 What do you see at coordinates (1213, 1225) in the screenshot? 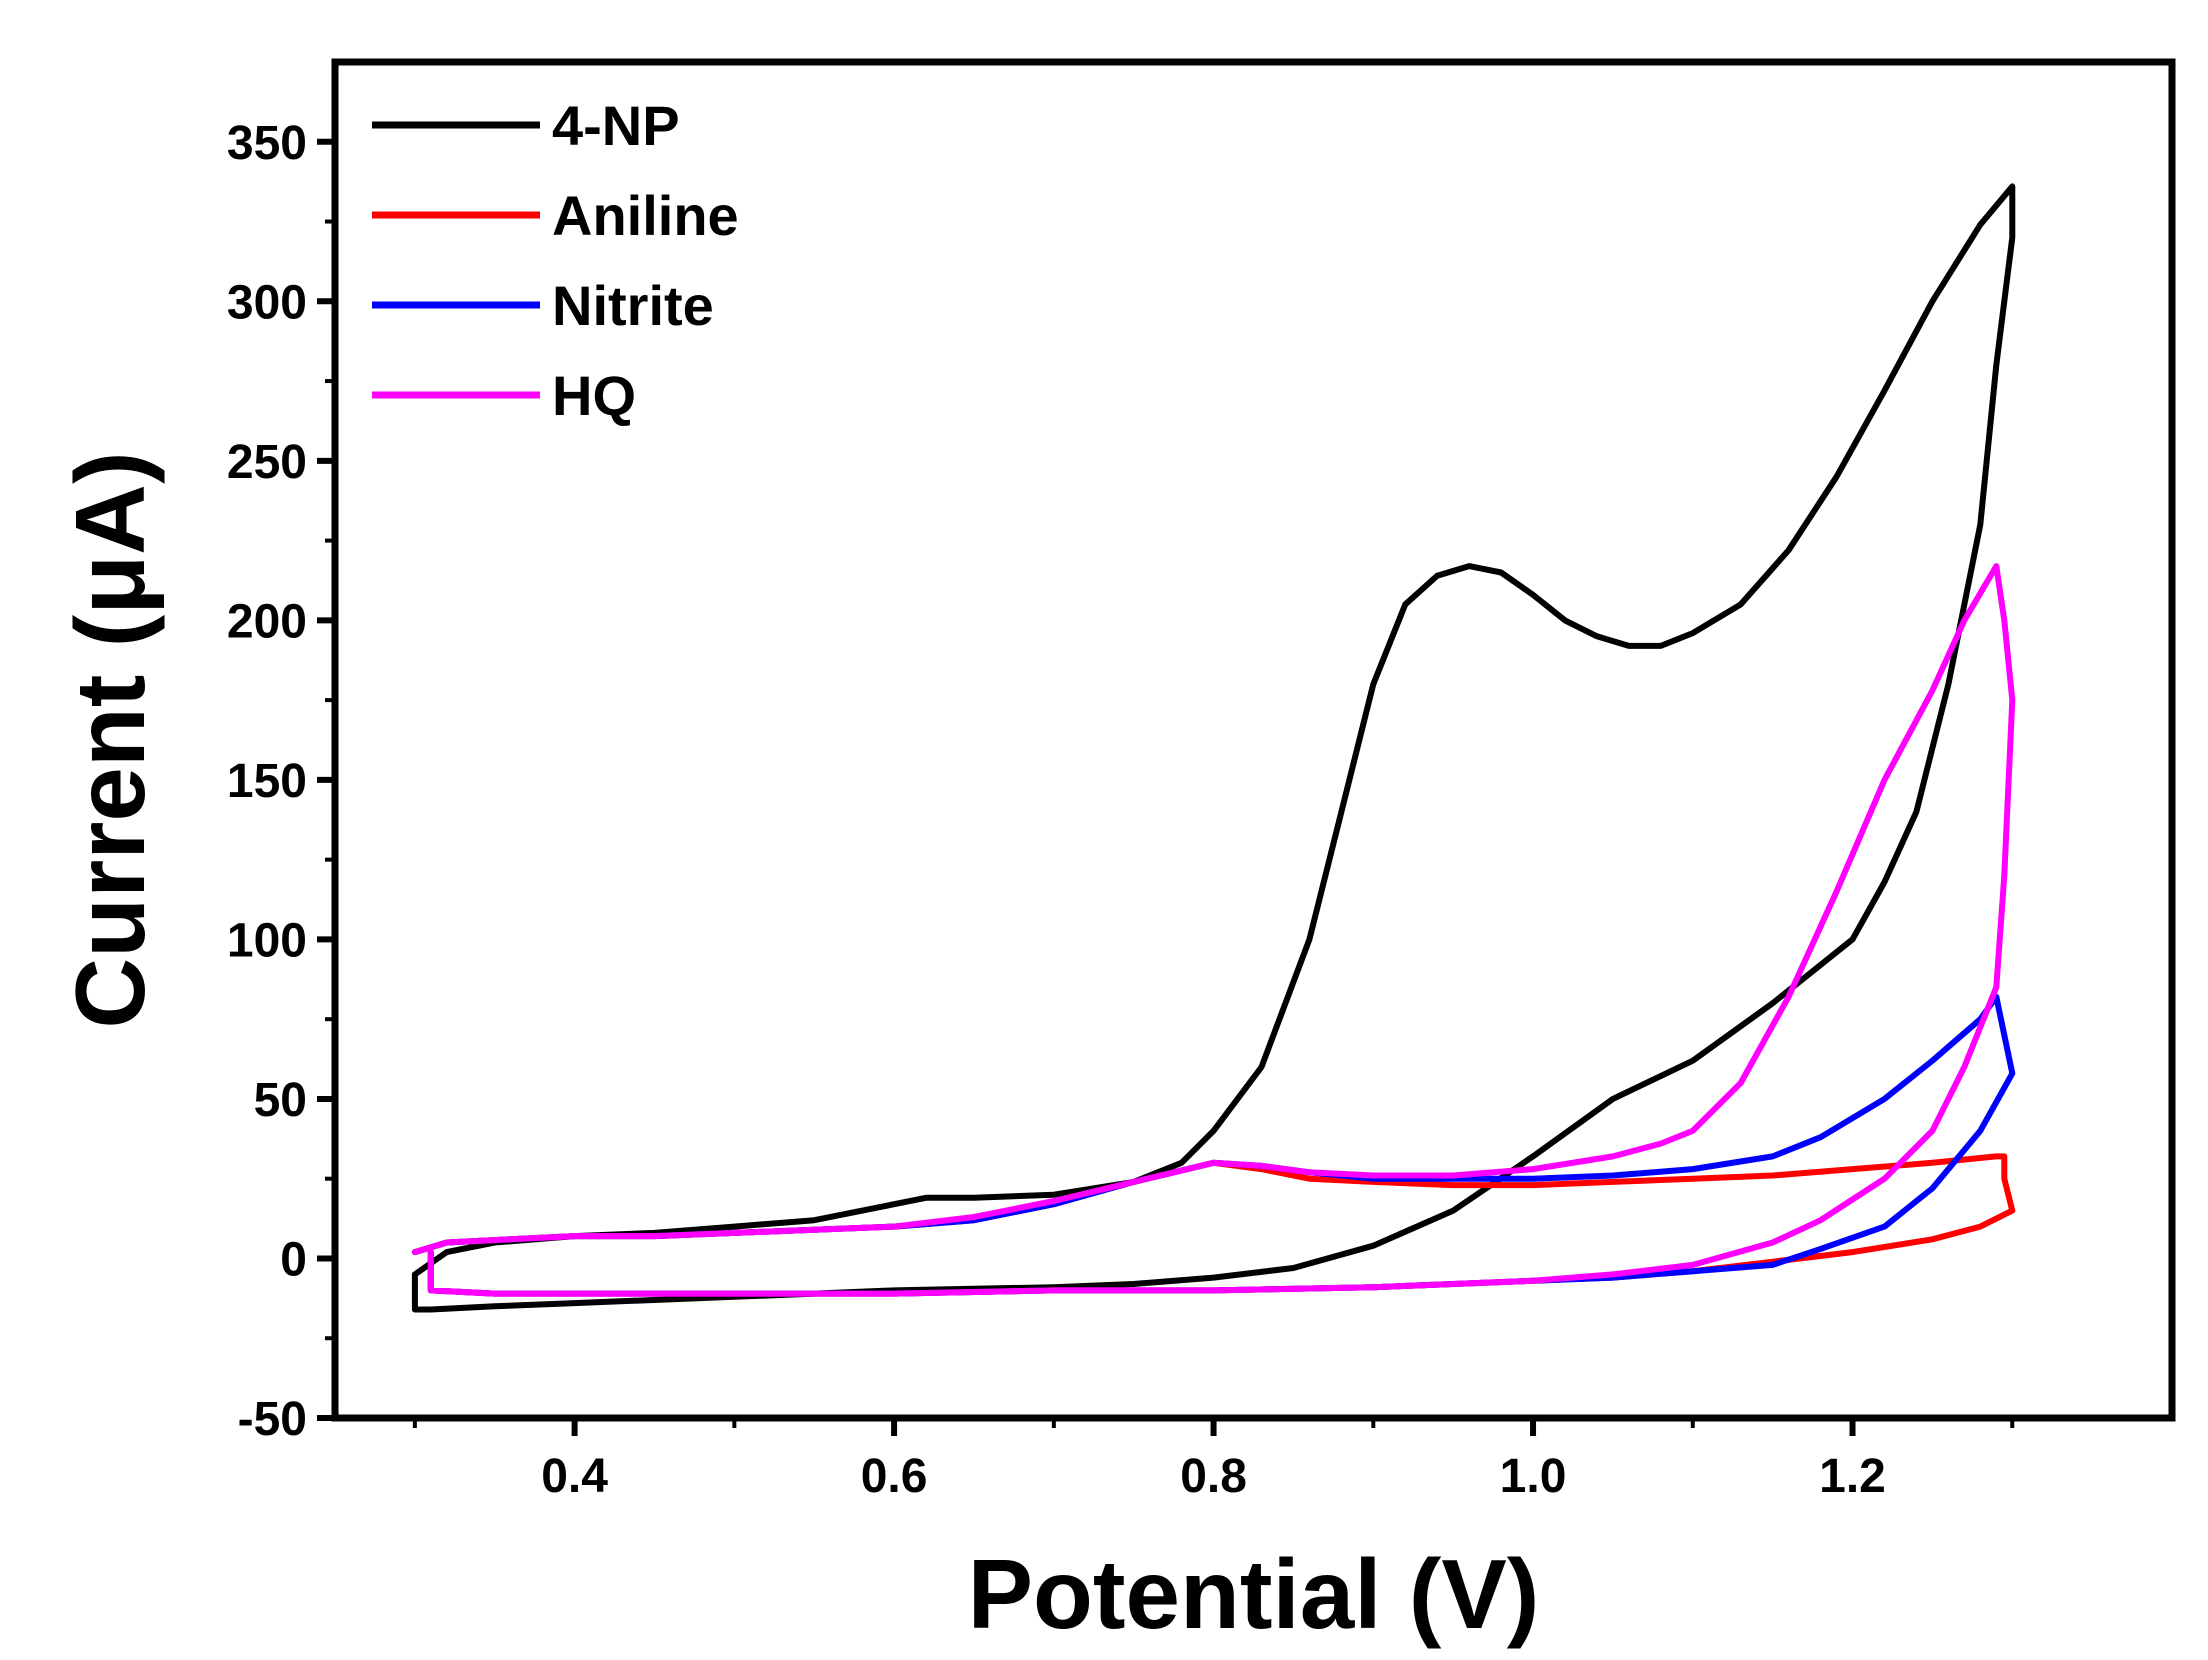
I see `series-line-aniline` at bounding box center [1213, 1225].